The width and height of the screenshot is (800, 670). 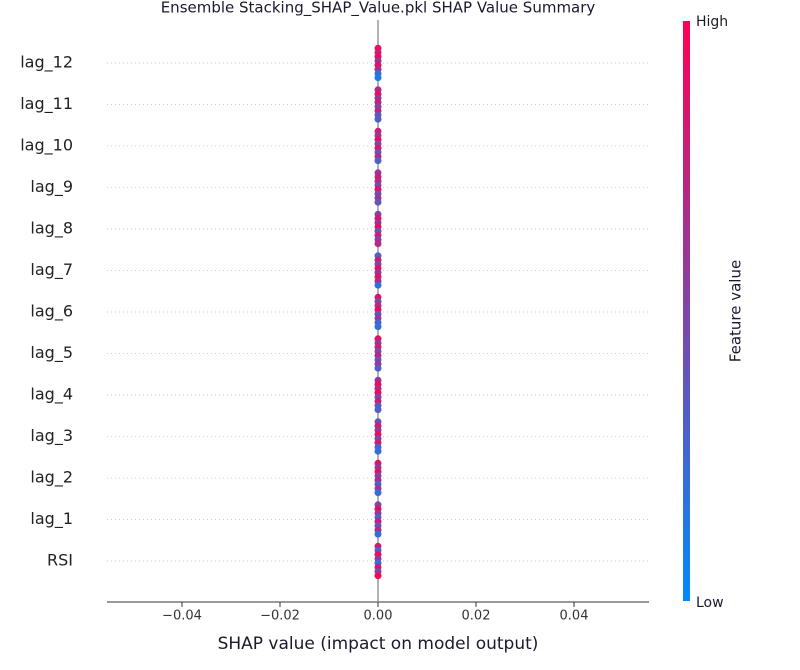 What do you see at coordinates (574, 616) in the screenshot?
I see `x-tick-label: 0.04` at bounding box center [574, 616].